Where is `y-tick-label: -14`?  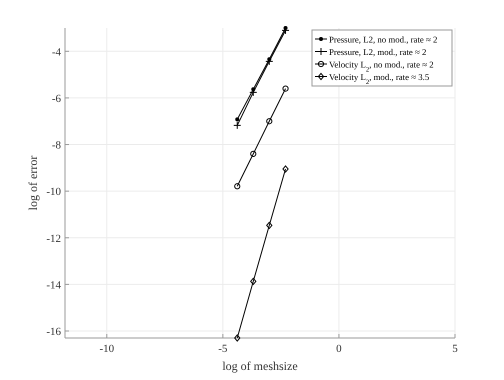 y-tick-label: -14 is located at coordinates (54, 285).